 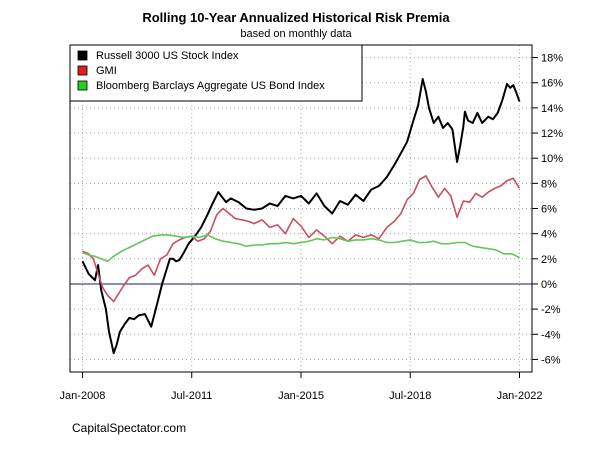 What do you see at coordinates (167, 56) in the screenshot?
I see `legend-label-0: Russell 3000 US Stock Index` at bounding box center [167, 56].